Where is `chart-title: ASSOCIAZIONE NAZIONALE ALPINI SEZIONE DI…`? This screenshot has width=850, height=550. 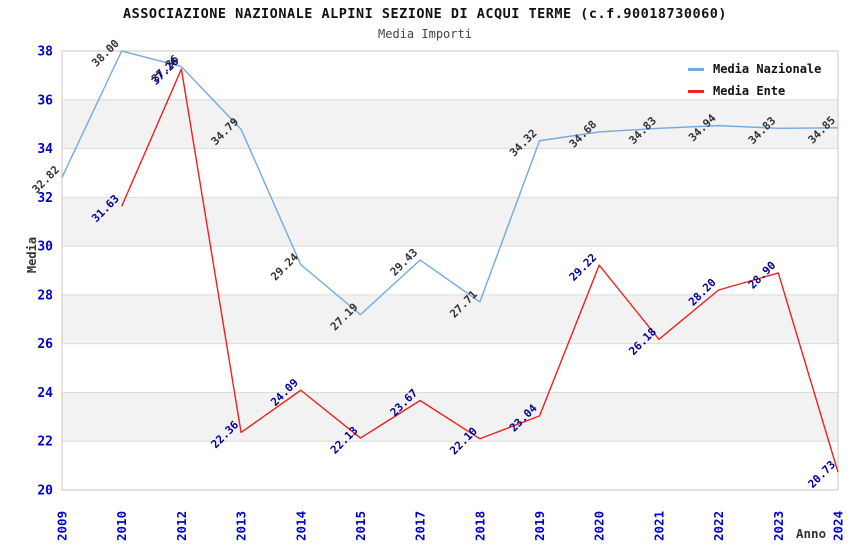 chart-title: ASSOCIAZIONE NAZIONALE ALPINI SEZIONE DI… is located at coordinates (425, 14).